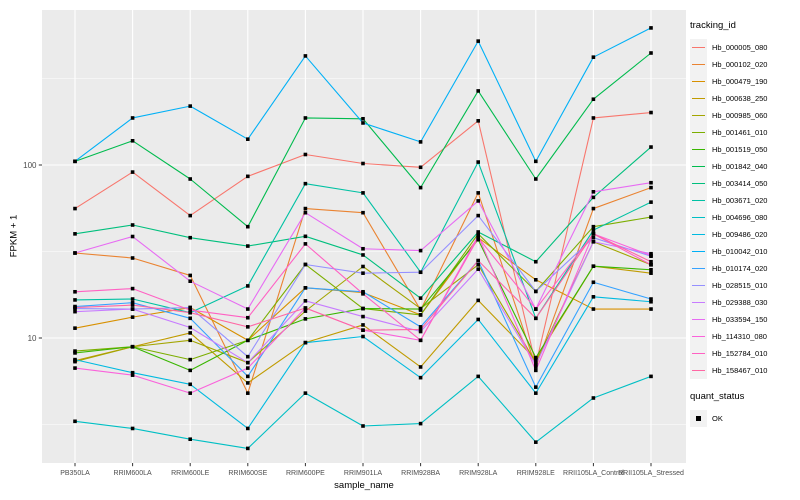 This screenshot has height=500, width=800. I want to click on legend-item: Hb_158467_010, so click(744, 370).